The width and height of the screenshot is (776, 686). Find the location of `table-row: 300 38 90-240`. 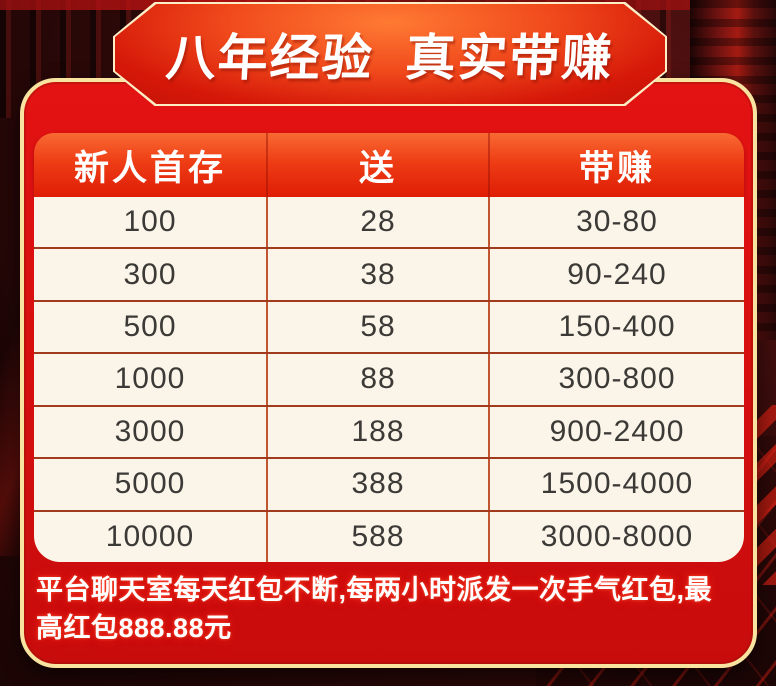

table-row: 300 38 90-240 is located at coordinates (389, 273).